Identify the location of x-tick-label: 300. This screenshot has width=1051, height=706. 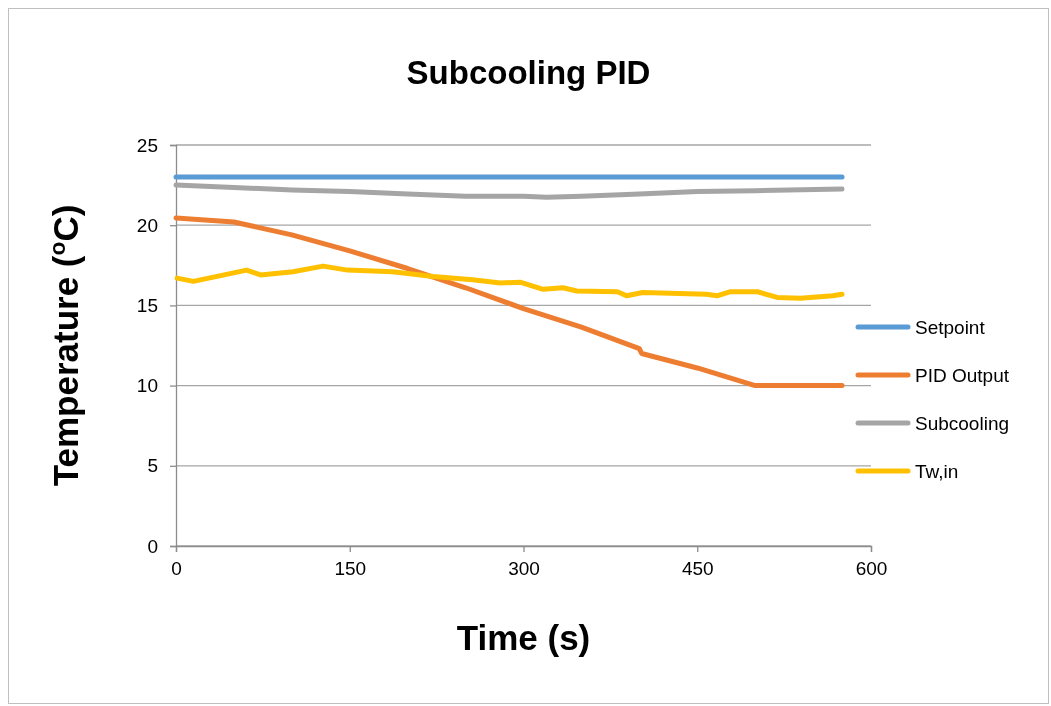
(524, 569).